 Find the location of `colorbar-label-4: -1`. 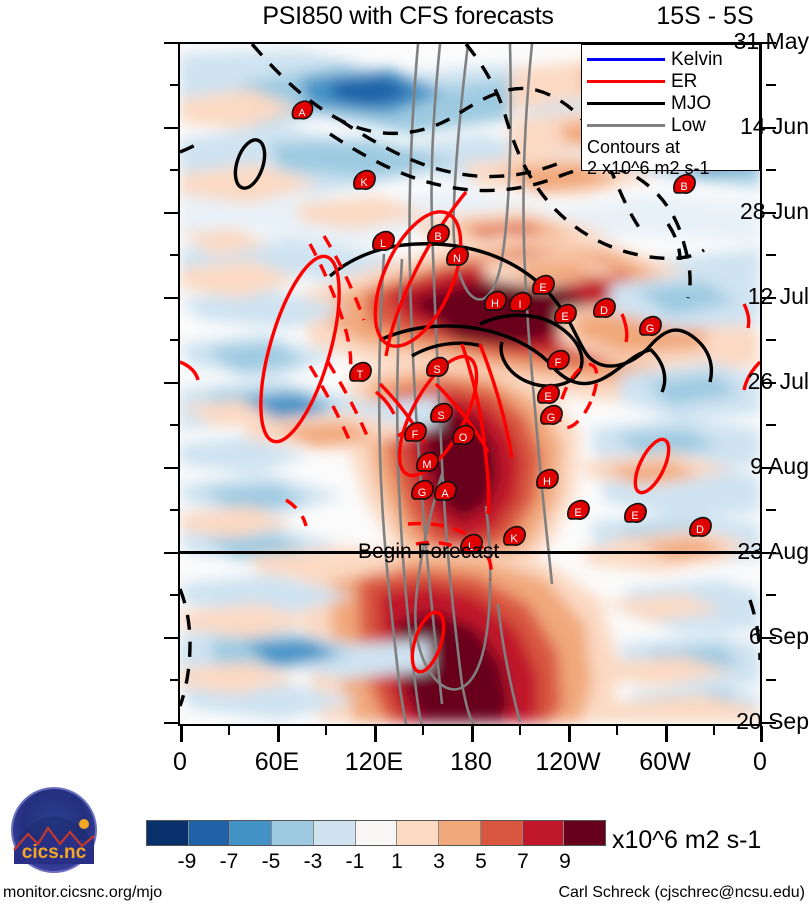

colorbar-label-4: -1 is located at coordinates (355, 861).